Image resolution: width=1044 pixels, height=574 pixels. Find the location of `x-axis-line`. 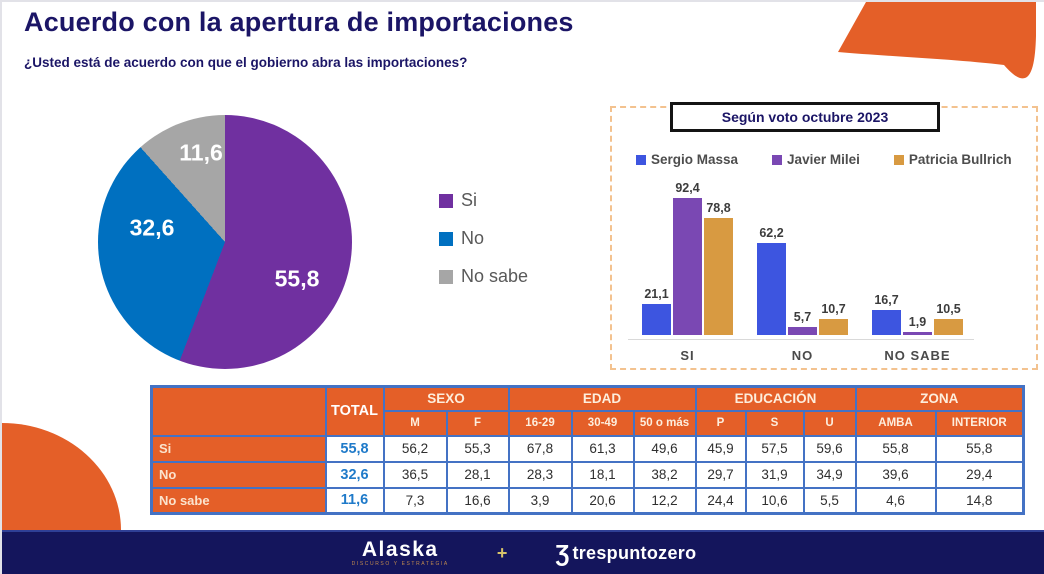

x-axis-line is located at coordinates (801, 339).